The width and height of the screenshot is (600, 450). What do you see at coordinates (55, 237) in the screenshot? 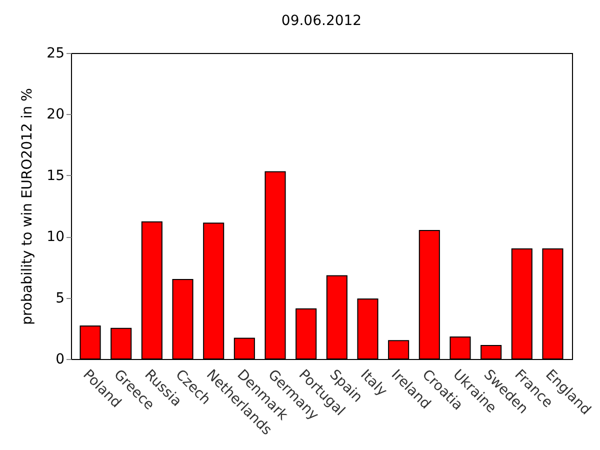
I see `y-tick-label: 10` at bounding box center [55, 237].